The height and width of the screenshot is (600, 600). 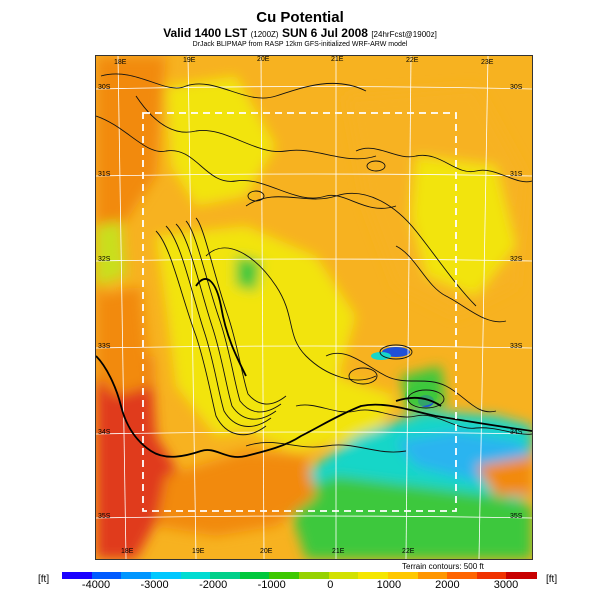 I want to click on parallel-34s, so click(x=314, y=433).